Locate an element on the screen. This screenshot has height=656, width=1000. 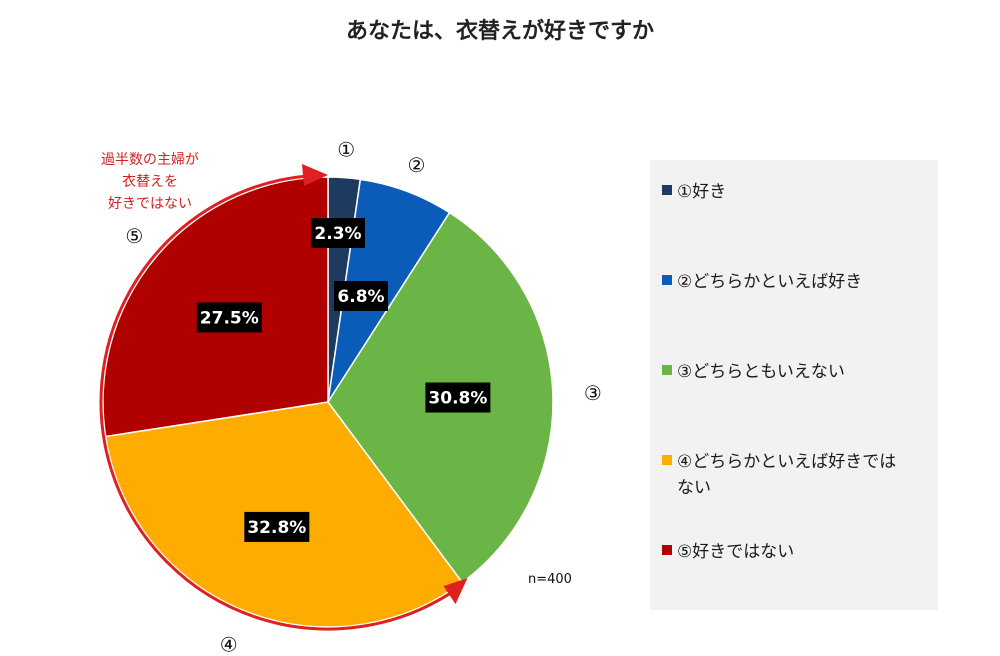
data-label: 32.8% is located at coordinates (276, 528).